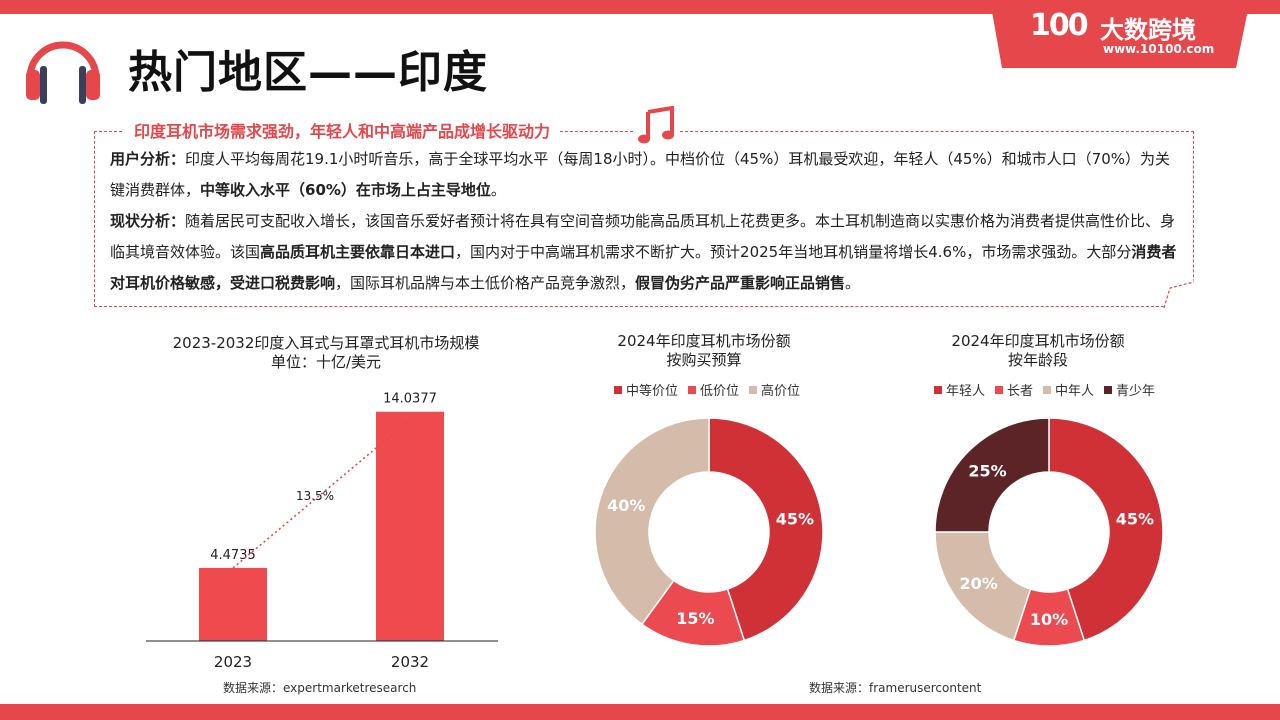 The width and height of the screenshot is (1280, 720). Describe the element at coordinates (978, 583) in the screenshot. I see `donut-slice-label-中年人: 20%` at that location.